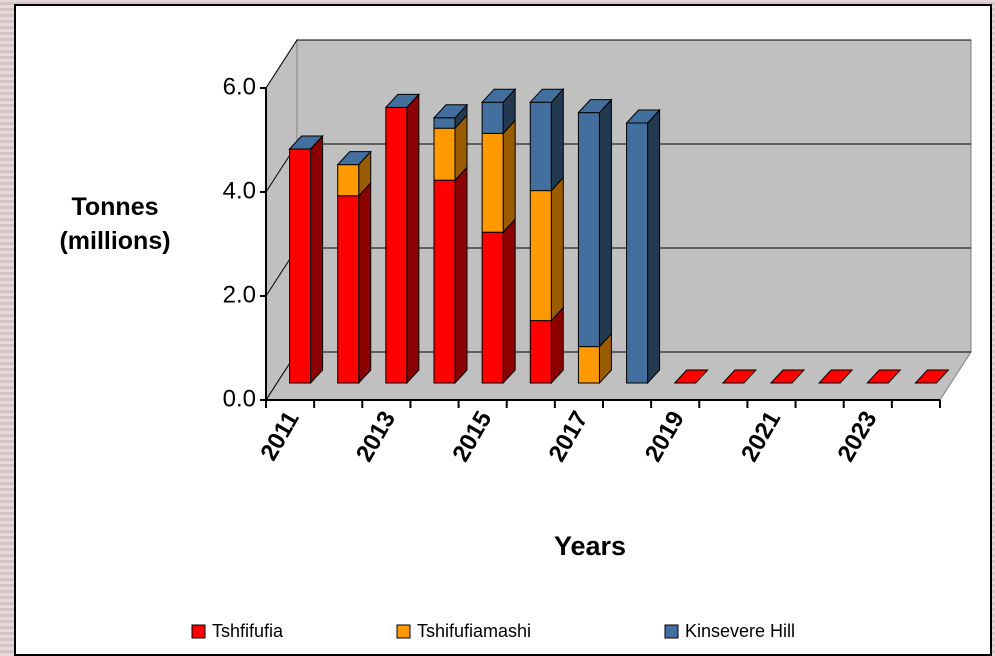 The image size is (995, 656). What do you see at coordinates (239, 190) in the screenshot?
I see `y-tick-label: 4.0` at bounding box center [239, 190].